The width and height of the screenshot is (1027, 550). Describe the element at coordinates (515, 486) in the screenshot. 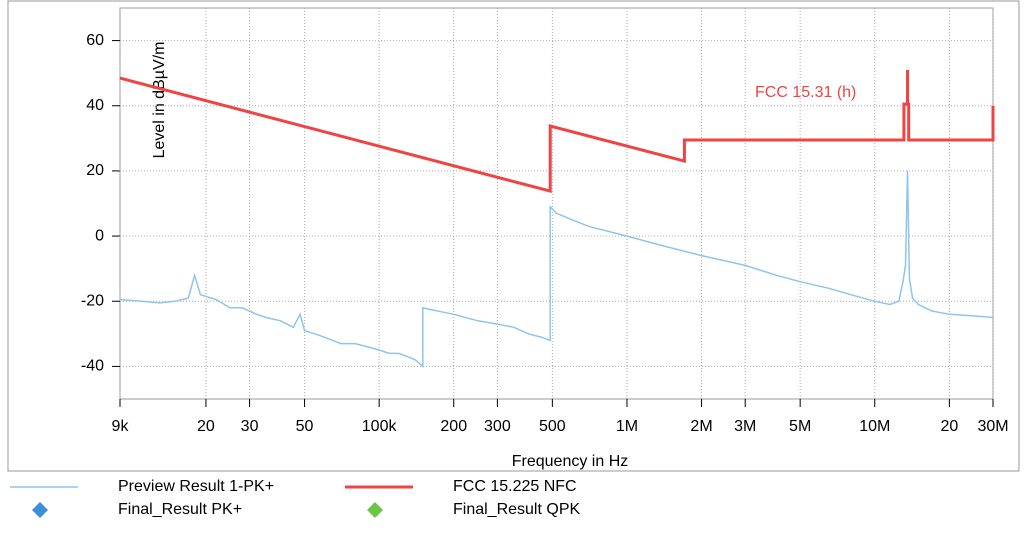

I see `legend-label: FCC 15.225 NFC` at that location.